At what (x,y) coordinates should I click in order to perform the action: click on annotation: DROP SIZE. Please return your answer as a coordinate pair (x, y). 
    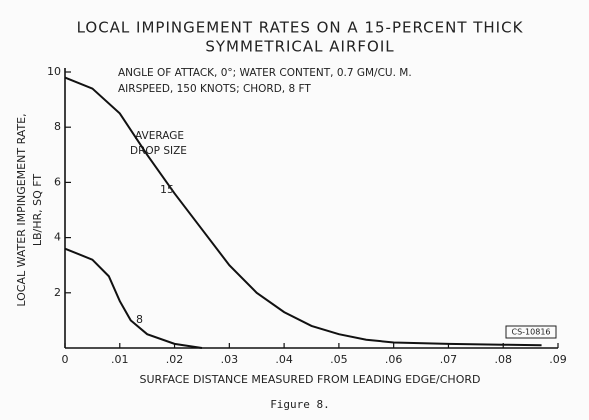
    Looking at the image, I should click on (158, 151).